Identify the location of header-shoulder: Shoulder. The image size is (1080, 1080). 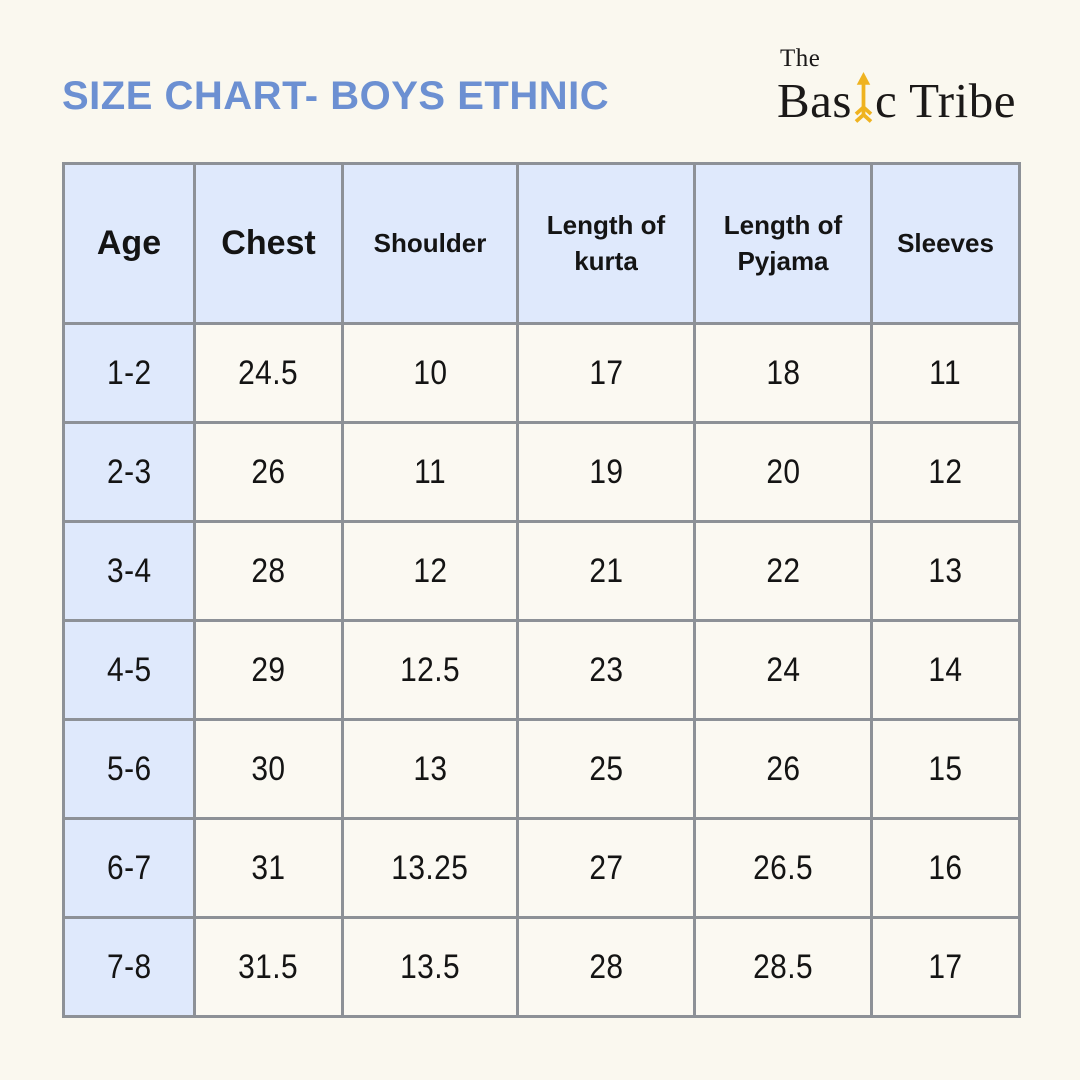
(430, 243).